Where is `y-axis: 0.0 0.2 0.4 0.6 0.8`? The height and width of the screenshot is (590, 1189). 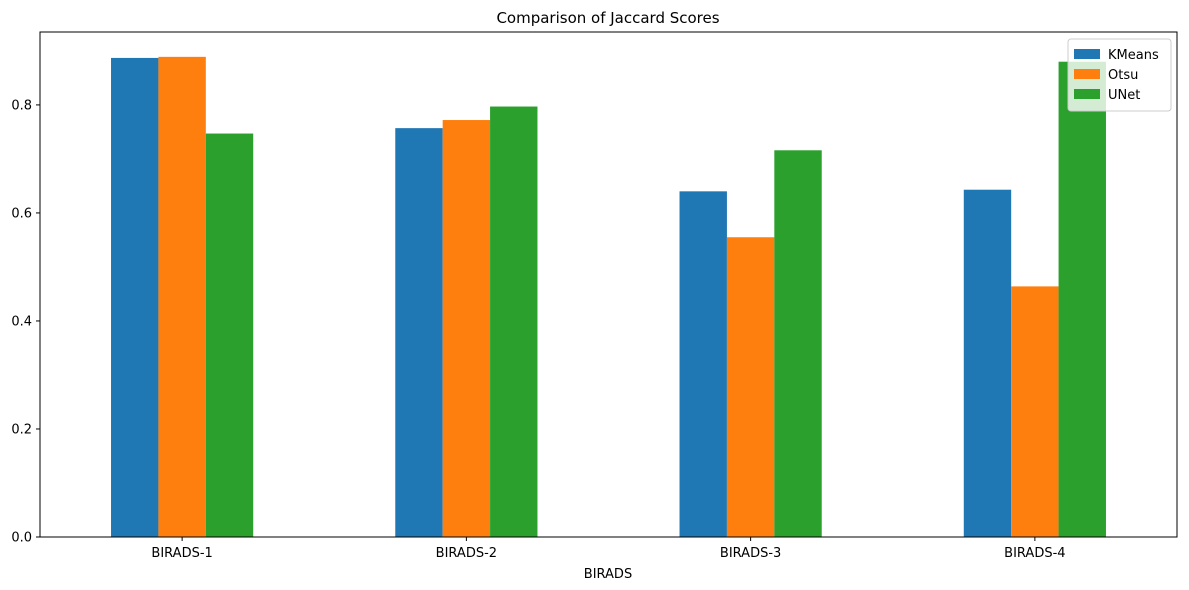
y-axis: 0.0 0.2 0.4 0.6 0.8 is located at coordinates (25, 322).